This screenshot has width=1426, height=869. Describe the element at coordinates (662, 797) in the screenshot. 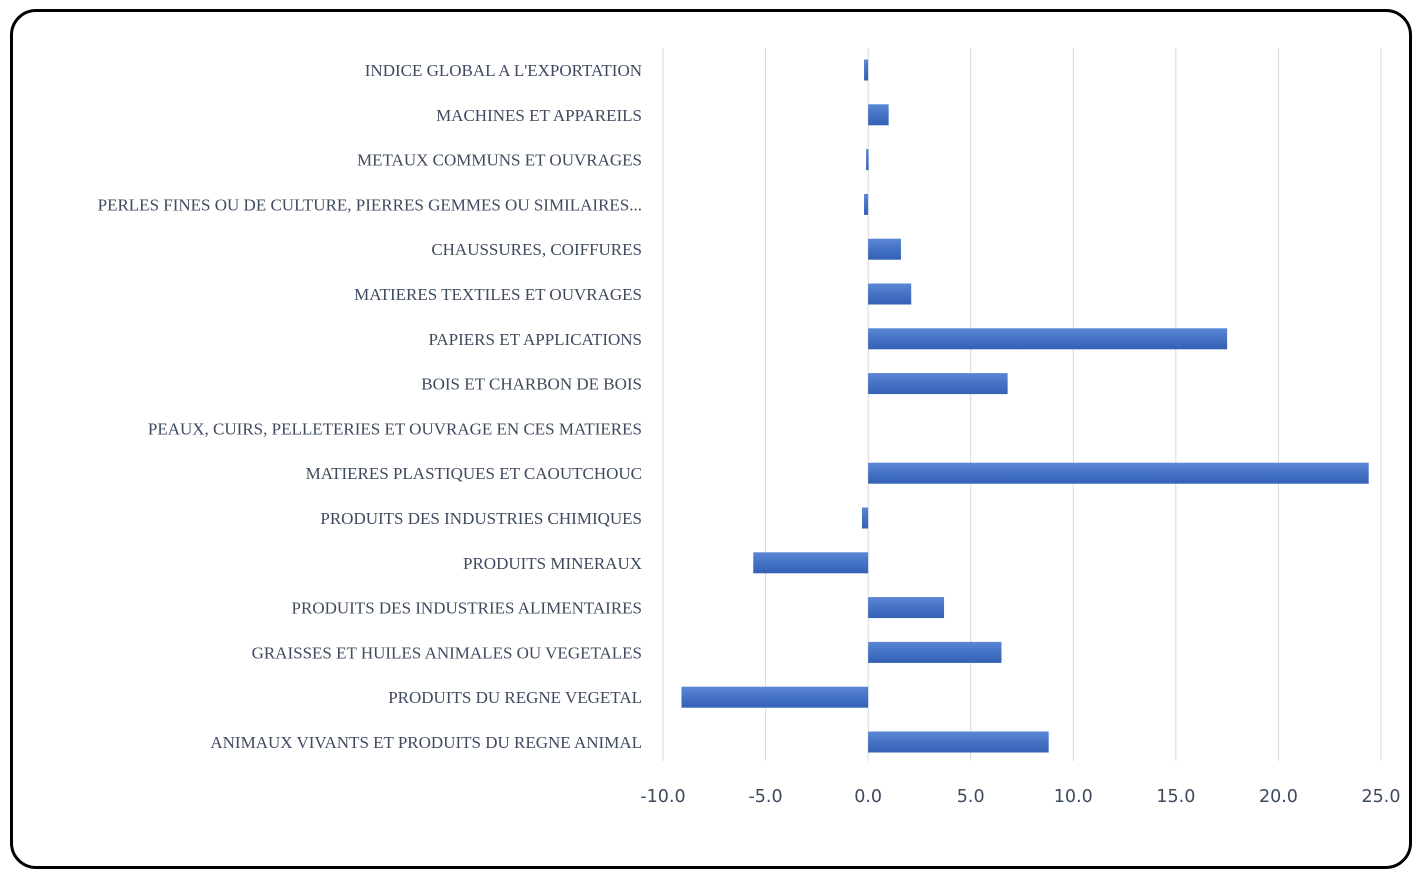

I see `x-tick-label: -10.0` at that location.